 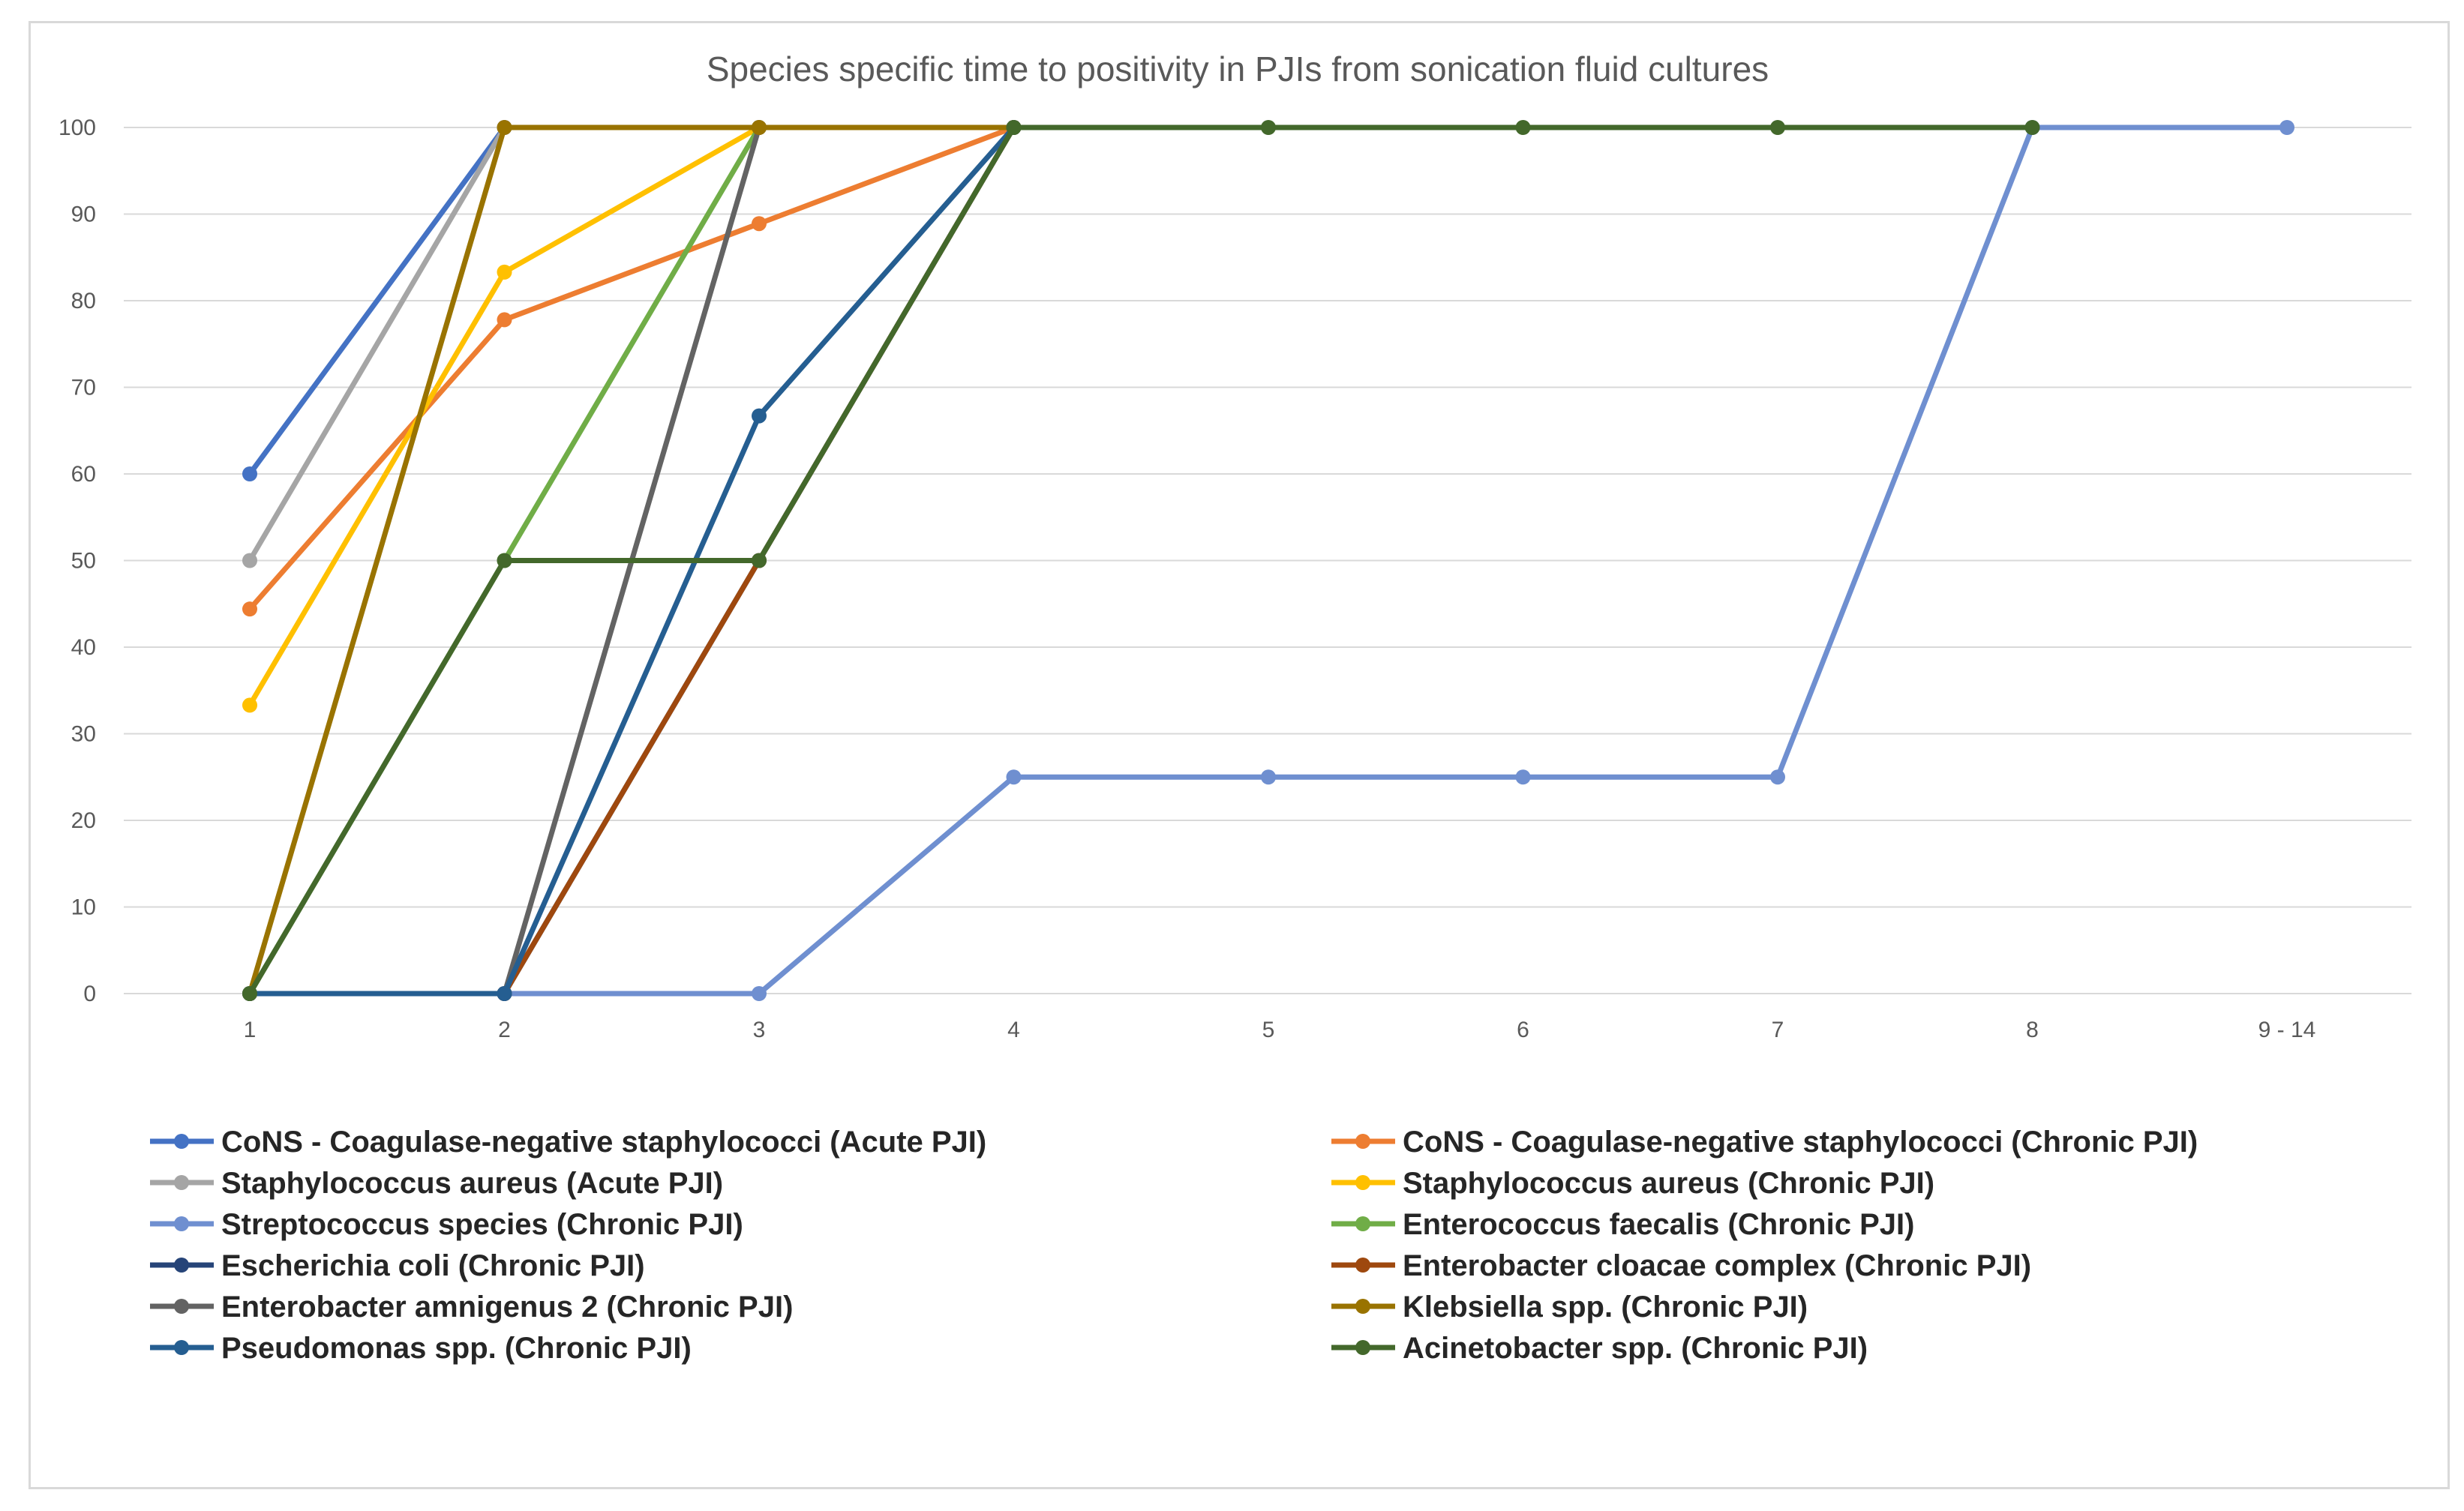 What do you see at coordinates (1778, 1030) in the screenshot?
I see `x-tick-label: 7` at bounding box center [1778, 1030].